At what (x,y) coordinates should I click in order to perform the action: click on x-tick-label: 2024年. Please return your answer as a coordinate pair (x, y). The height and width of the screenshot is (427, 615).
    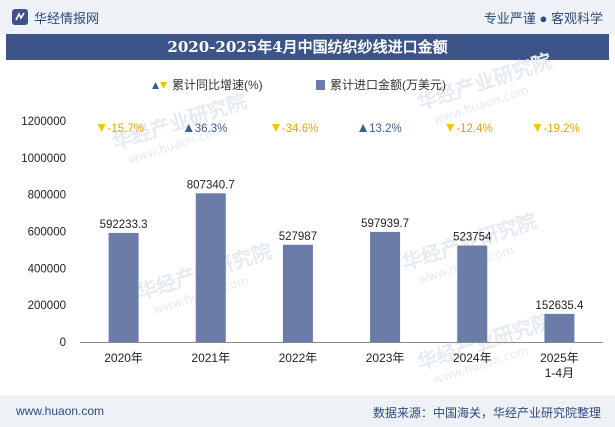
    Looking at the image, I should click on (472, 358).